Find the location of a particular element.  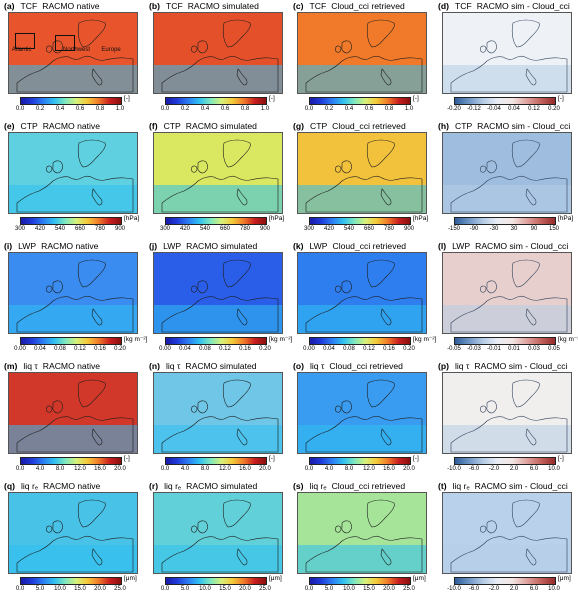

panel-label: (j) is located at coordinates (153, 246).